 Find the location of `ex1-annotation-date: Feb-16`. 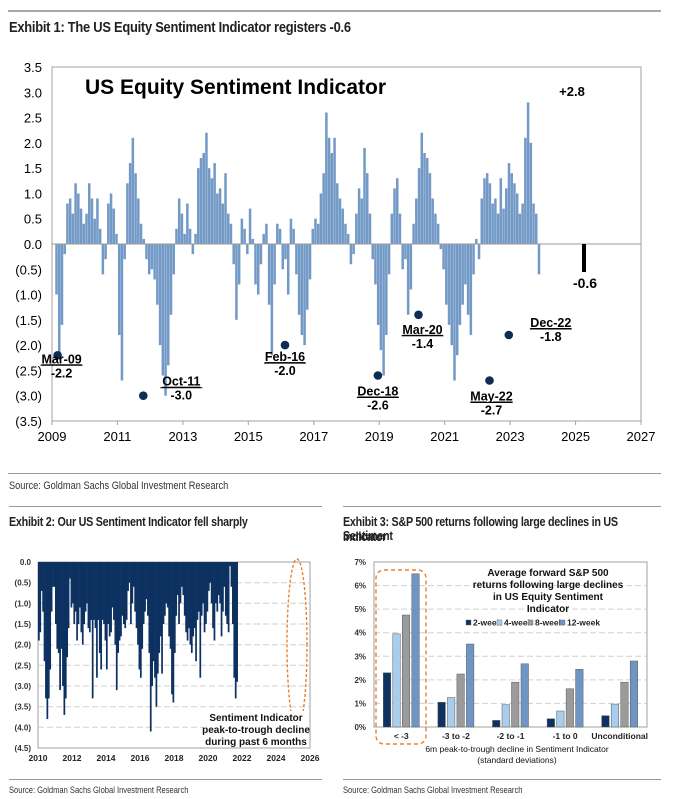

ex1-annotation-date: Feb-16 is located at coordinates (285, 357).